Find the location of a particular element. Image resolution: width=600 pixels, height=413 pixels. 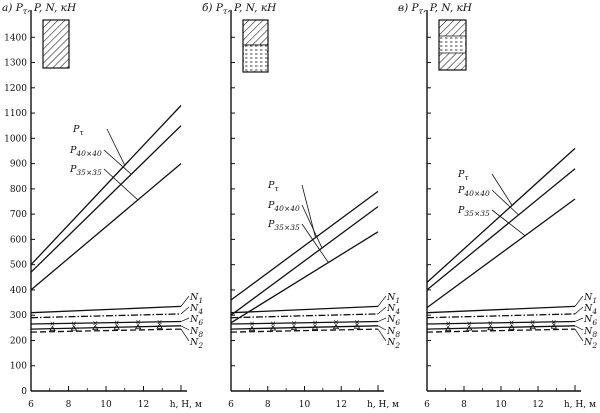

y-tick-label: 200 is located at coordinates (18, 341).